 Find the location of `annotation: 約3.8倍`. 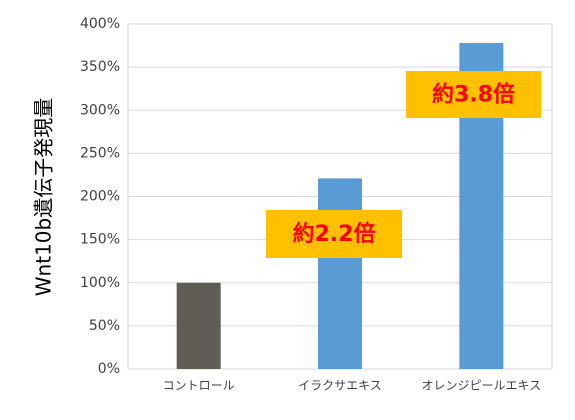

annotation: 約3.8倍 is located at coordinates (473, 95).